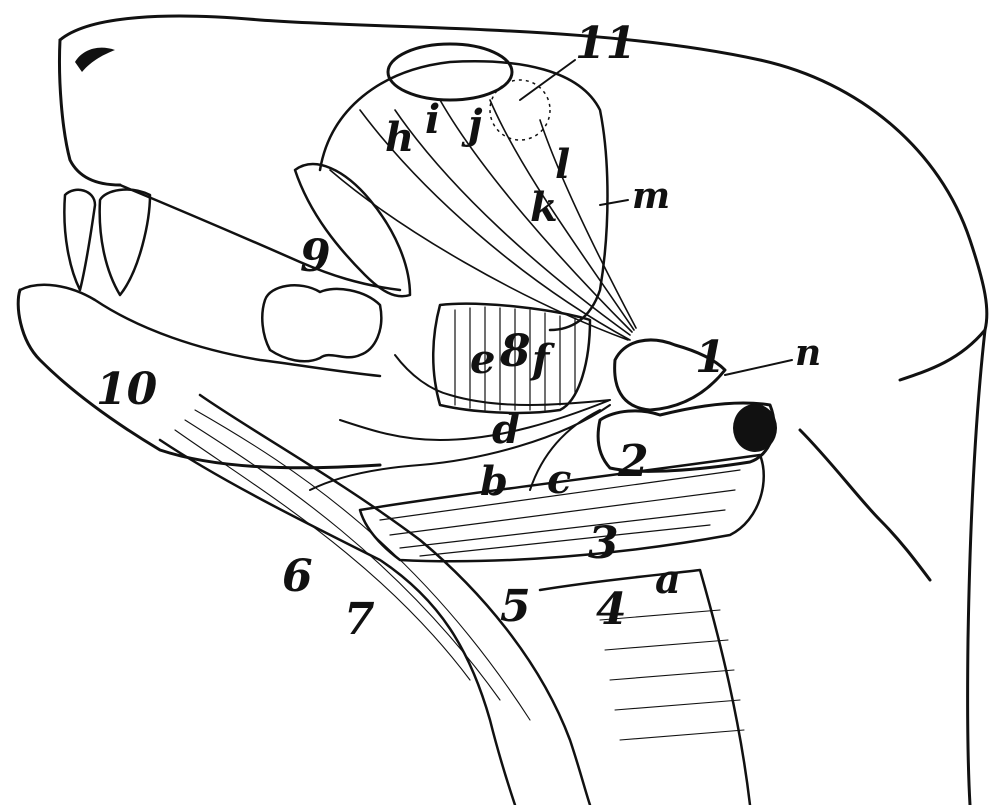 This screenshot has width=1000, height=805. What do you see at coordinates (359, 619) in the screenshot?
I see `label-7: 7` at bounding box center [359, 619].